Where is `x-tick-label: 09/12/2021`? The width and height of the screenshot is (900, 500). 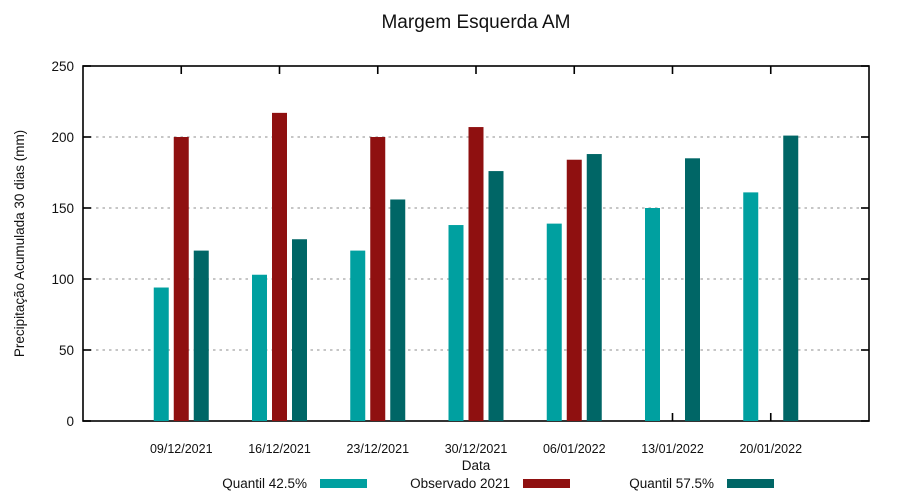 x-tick-label: 09/12/2021 is located at coordinates (181, 449).